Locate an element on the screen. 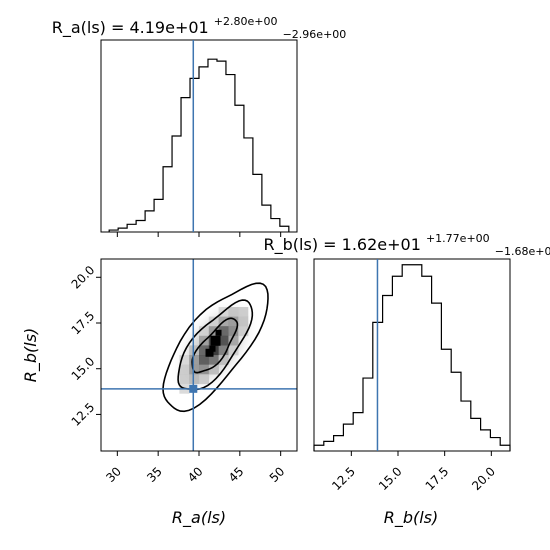 This screenshot has width=550, height=550. scatter-y-tick-label-2: 17.5 is located at coordinates (83, 323).